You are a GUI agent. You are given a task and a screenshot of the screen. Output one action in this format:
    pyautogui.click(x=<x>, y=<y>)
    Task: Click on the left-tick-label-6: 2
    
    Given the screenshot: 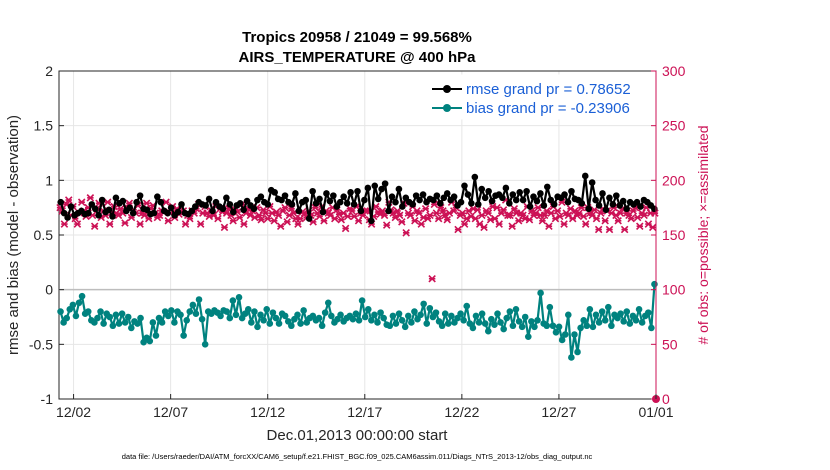 What is the action you would take?
    pyautogui.click(x=49, y=71)
    